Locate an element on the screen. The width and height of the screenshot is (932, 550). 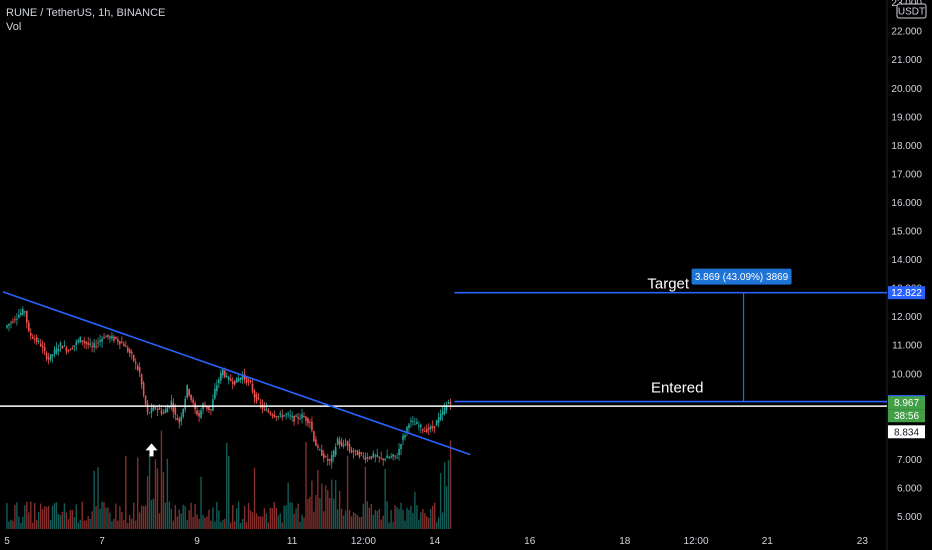
x-tick-label: 23 is located at coordinates (863, 541).